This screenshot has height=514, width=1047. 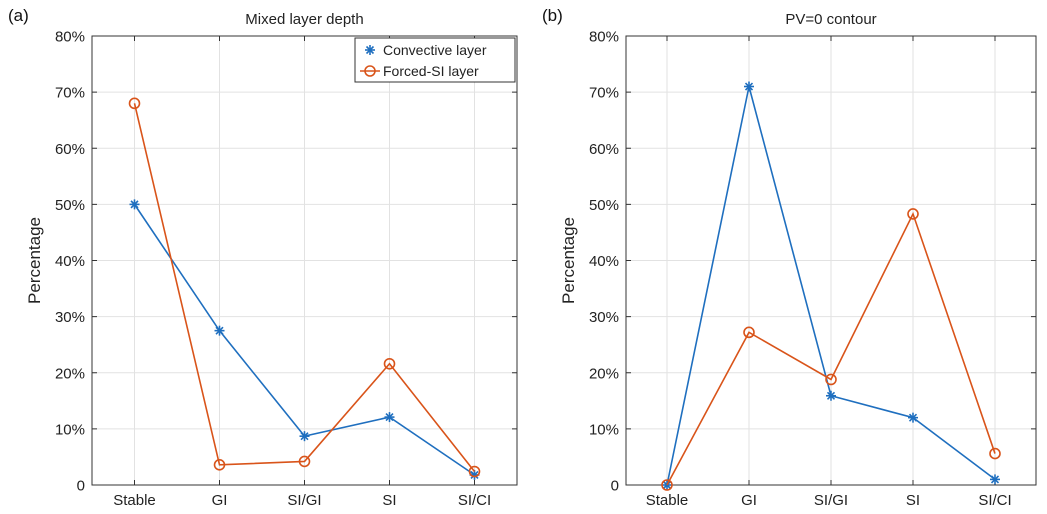 I want to click on legend-marker-circle, so click(x=370, y=71).